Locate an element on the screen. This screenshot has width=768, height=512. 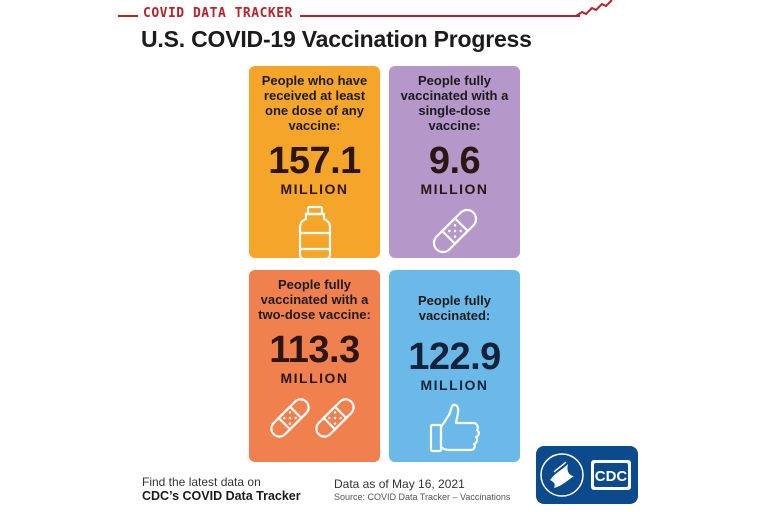
card-value: 9.6 is located at coordinates (454, 161).